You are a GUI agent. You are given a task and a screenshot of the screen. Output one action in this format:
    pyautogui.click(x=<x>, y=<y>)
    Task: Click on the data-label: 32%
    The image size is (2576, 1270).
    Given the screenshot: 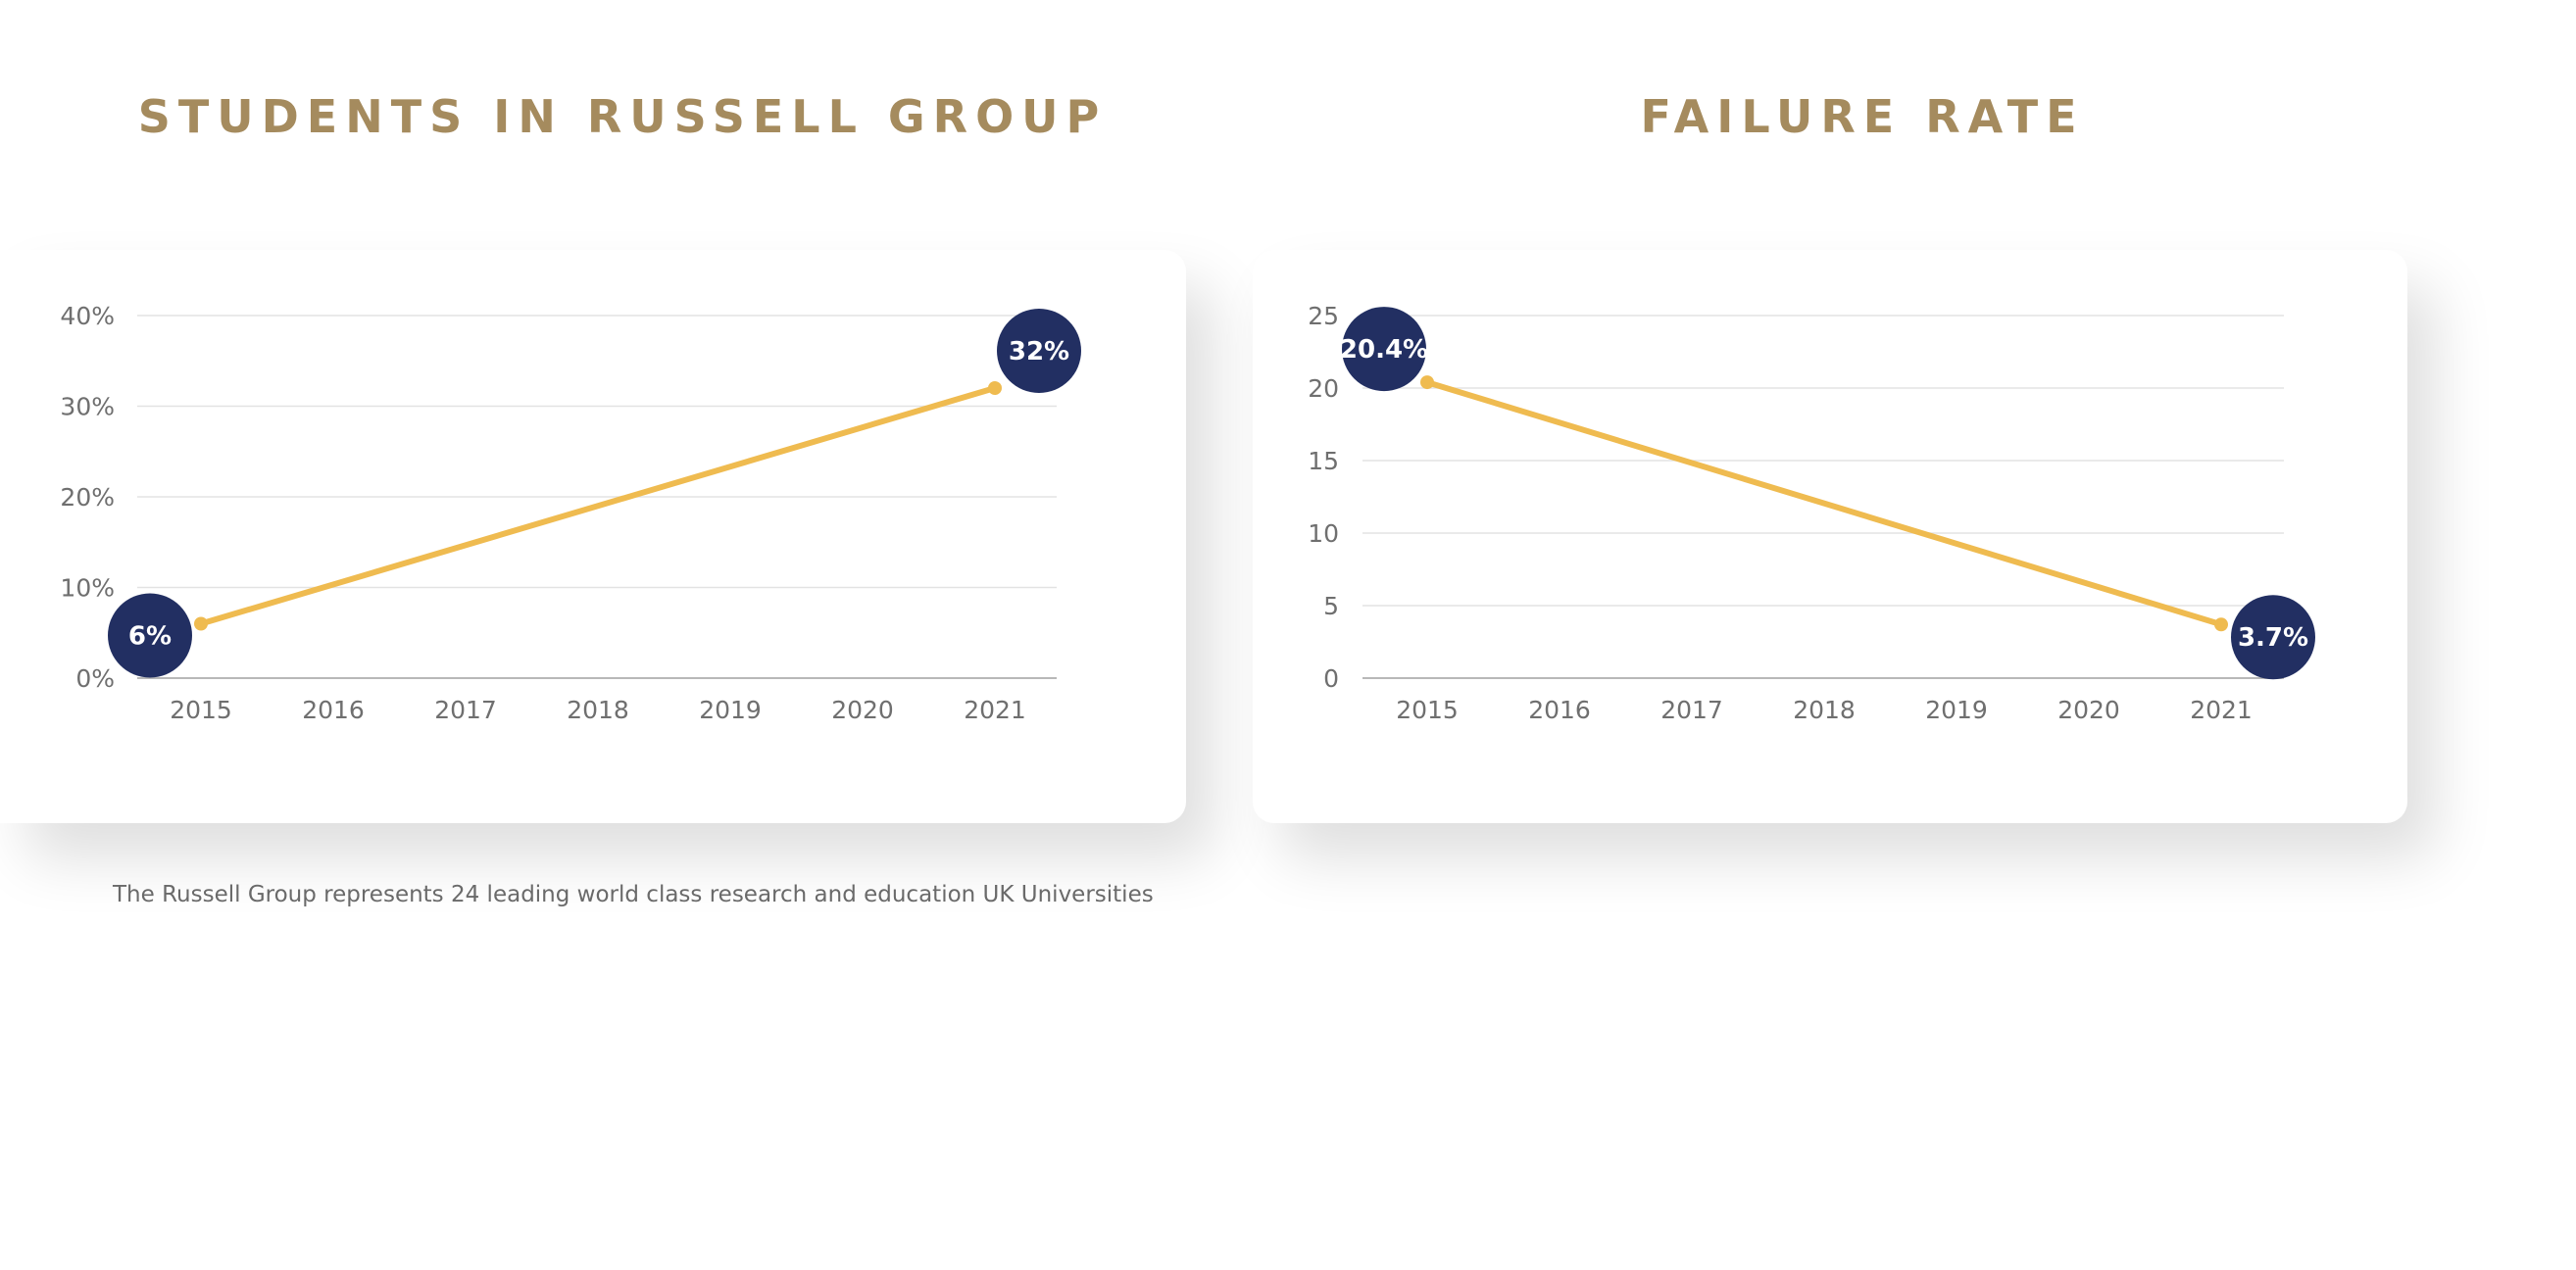 What is the action you would take?
    pyautogui.click(x=1039, y=352)
    